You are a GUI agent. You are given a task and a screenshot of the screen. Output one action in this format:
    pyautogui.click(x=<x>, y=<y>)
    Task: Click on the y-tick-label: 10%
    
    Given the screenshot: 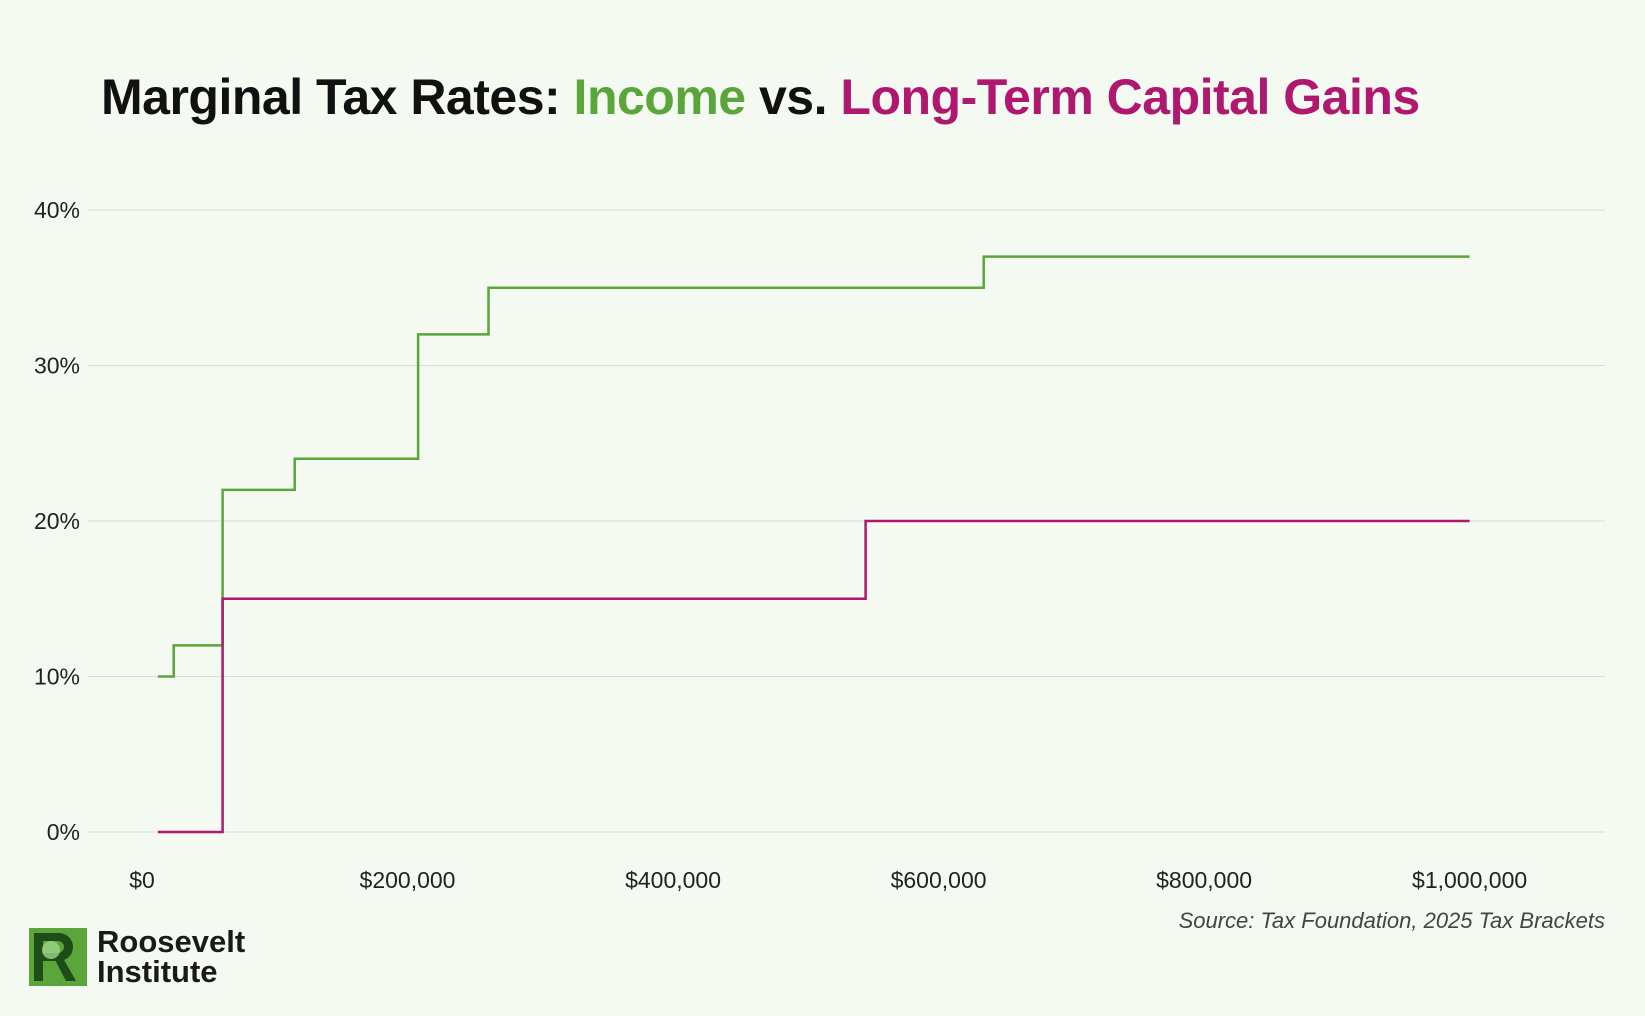 What is the action you would take?
    pyautogui.click(x=57, y=677)
    